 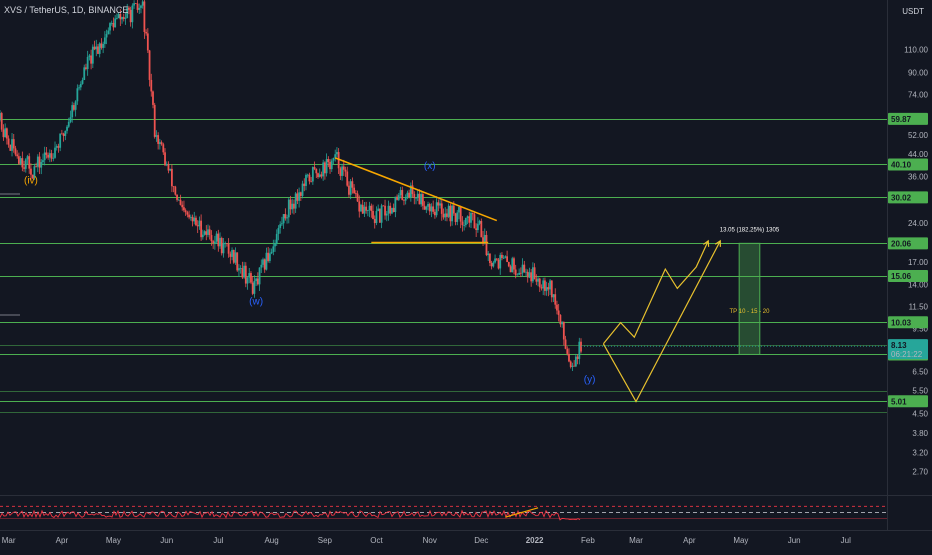 I want to click on target-box-label: 13.05 (182.25%) 1305, so click(x=750, y=230).